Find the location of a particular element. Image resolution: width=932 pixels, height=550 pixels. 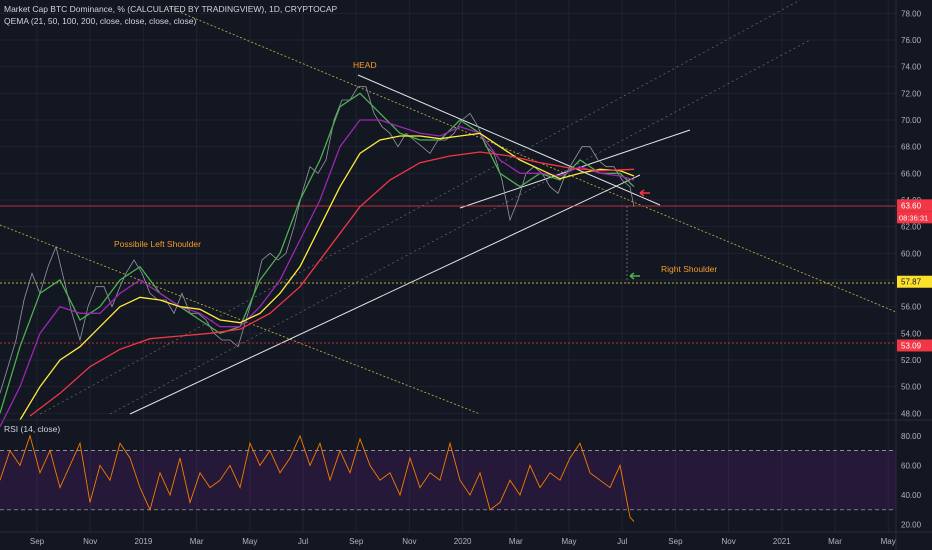

rsi-axis: 80.00 60.00 40.00 20.00 is located at coordinates (911, 481).